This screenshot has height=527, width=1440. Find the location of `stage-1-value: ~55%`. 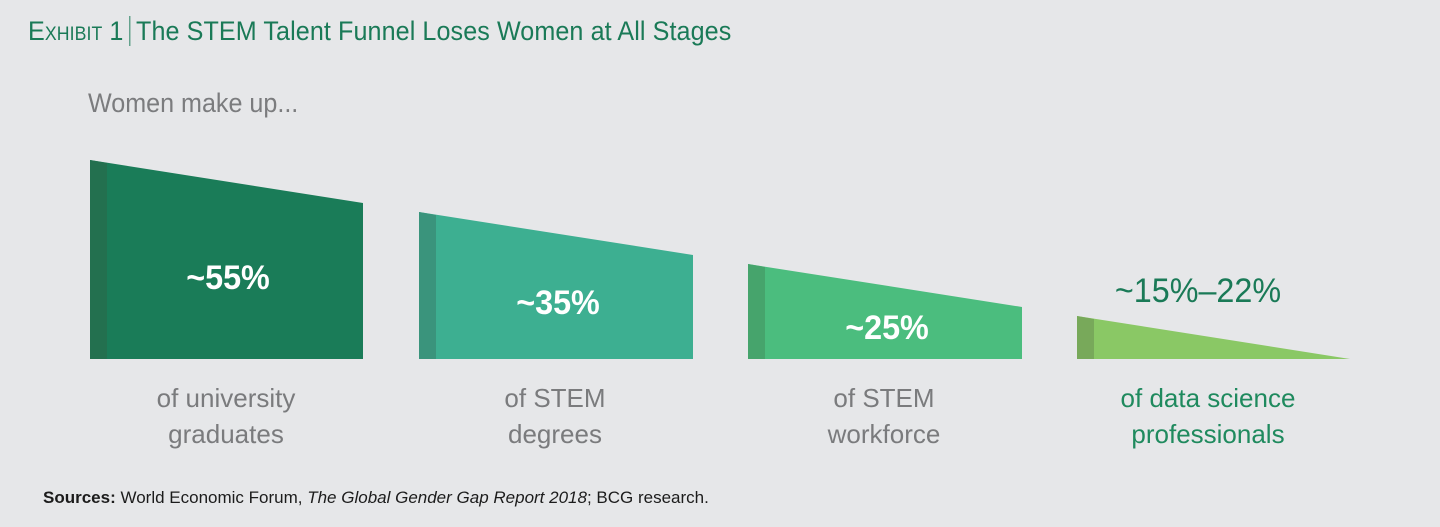

stage-1-value: ~55% is located at coordinates (228, 278).